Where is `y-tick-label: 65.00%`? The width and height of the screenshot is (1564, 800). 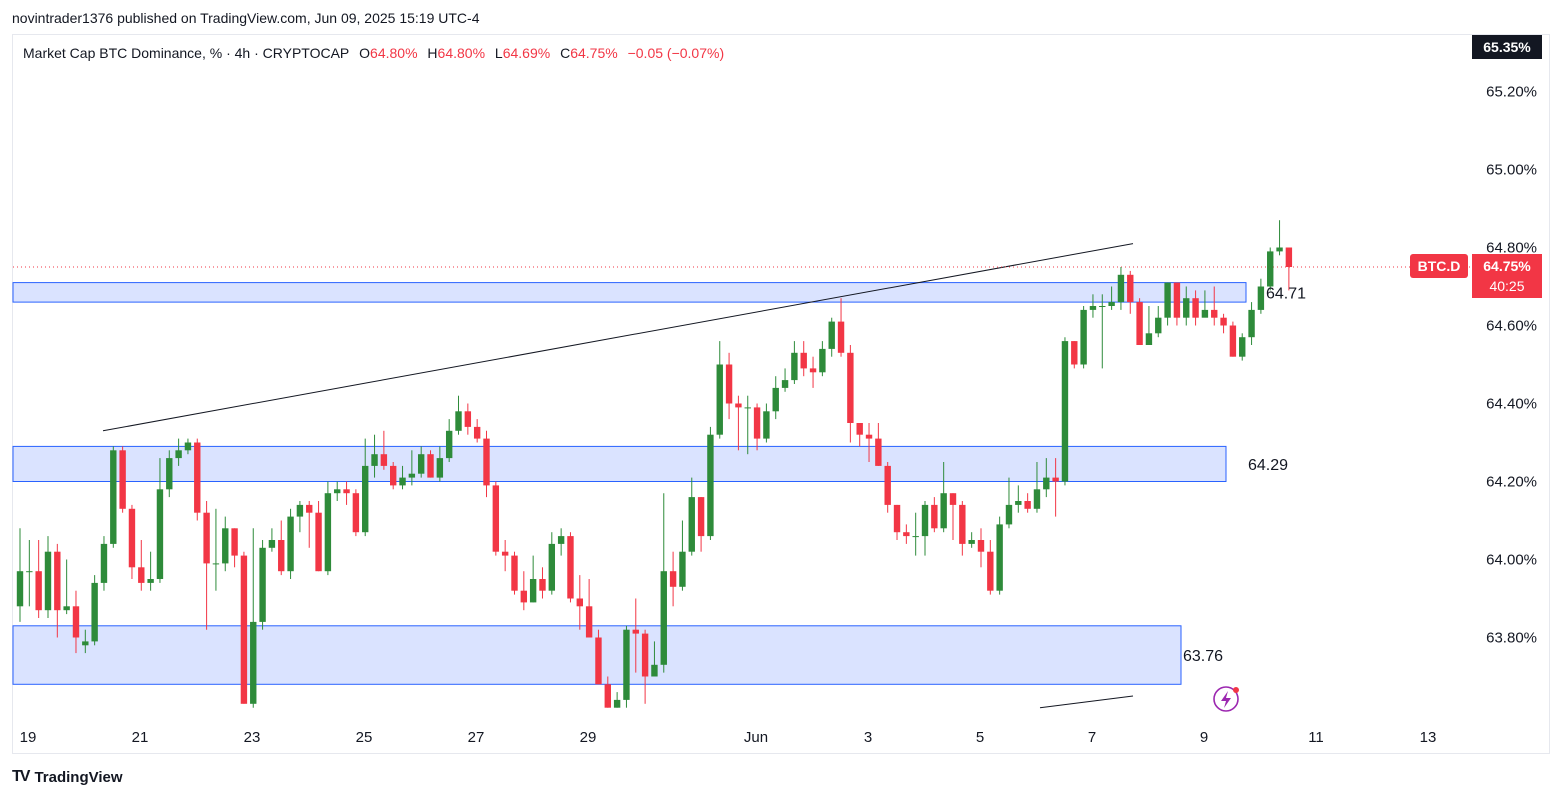 y-tick-label: 65.00% is located at coordinates (1511, 170).